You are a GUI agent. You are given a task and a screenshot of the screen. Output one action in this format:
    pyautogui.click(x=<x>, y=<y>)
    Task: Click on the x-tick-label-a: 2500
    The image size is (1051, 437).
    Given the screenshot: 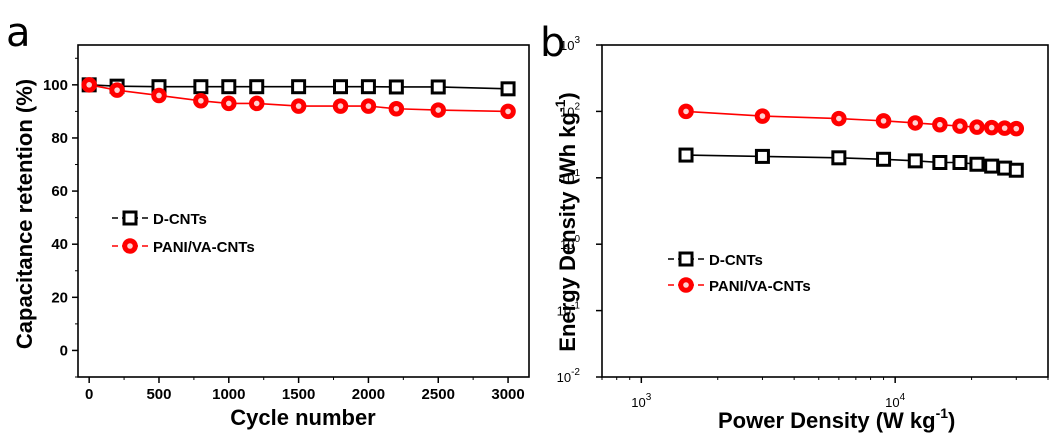 What is the action you would take?
    pyautogui.click(x=438, y=394)
    